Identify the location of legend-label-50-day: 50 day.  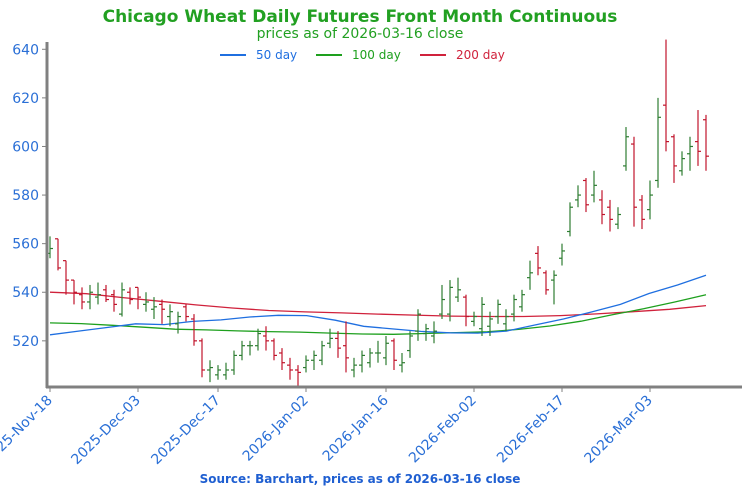
(276, 55).